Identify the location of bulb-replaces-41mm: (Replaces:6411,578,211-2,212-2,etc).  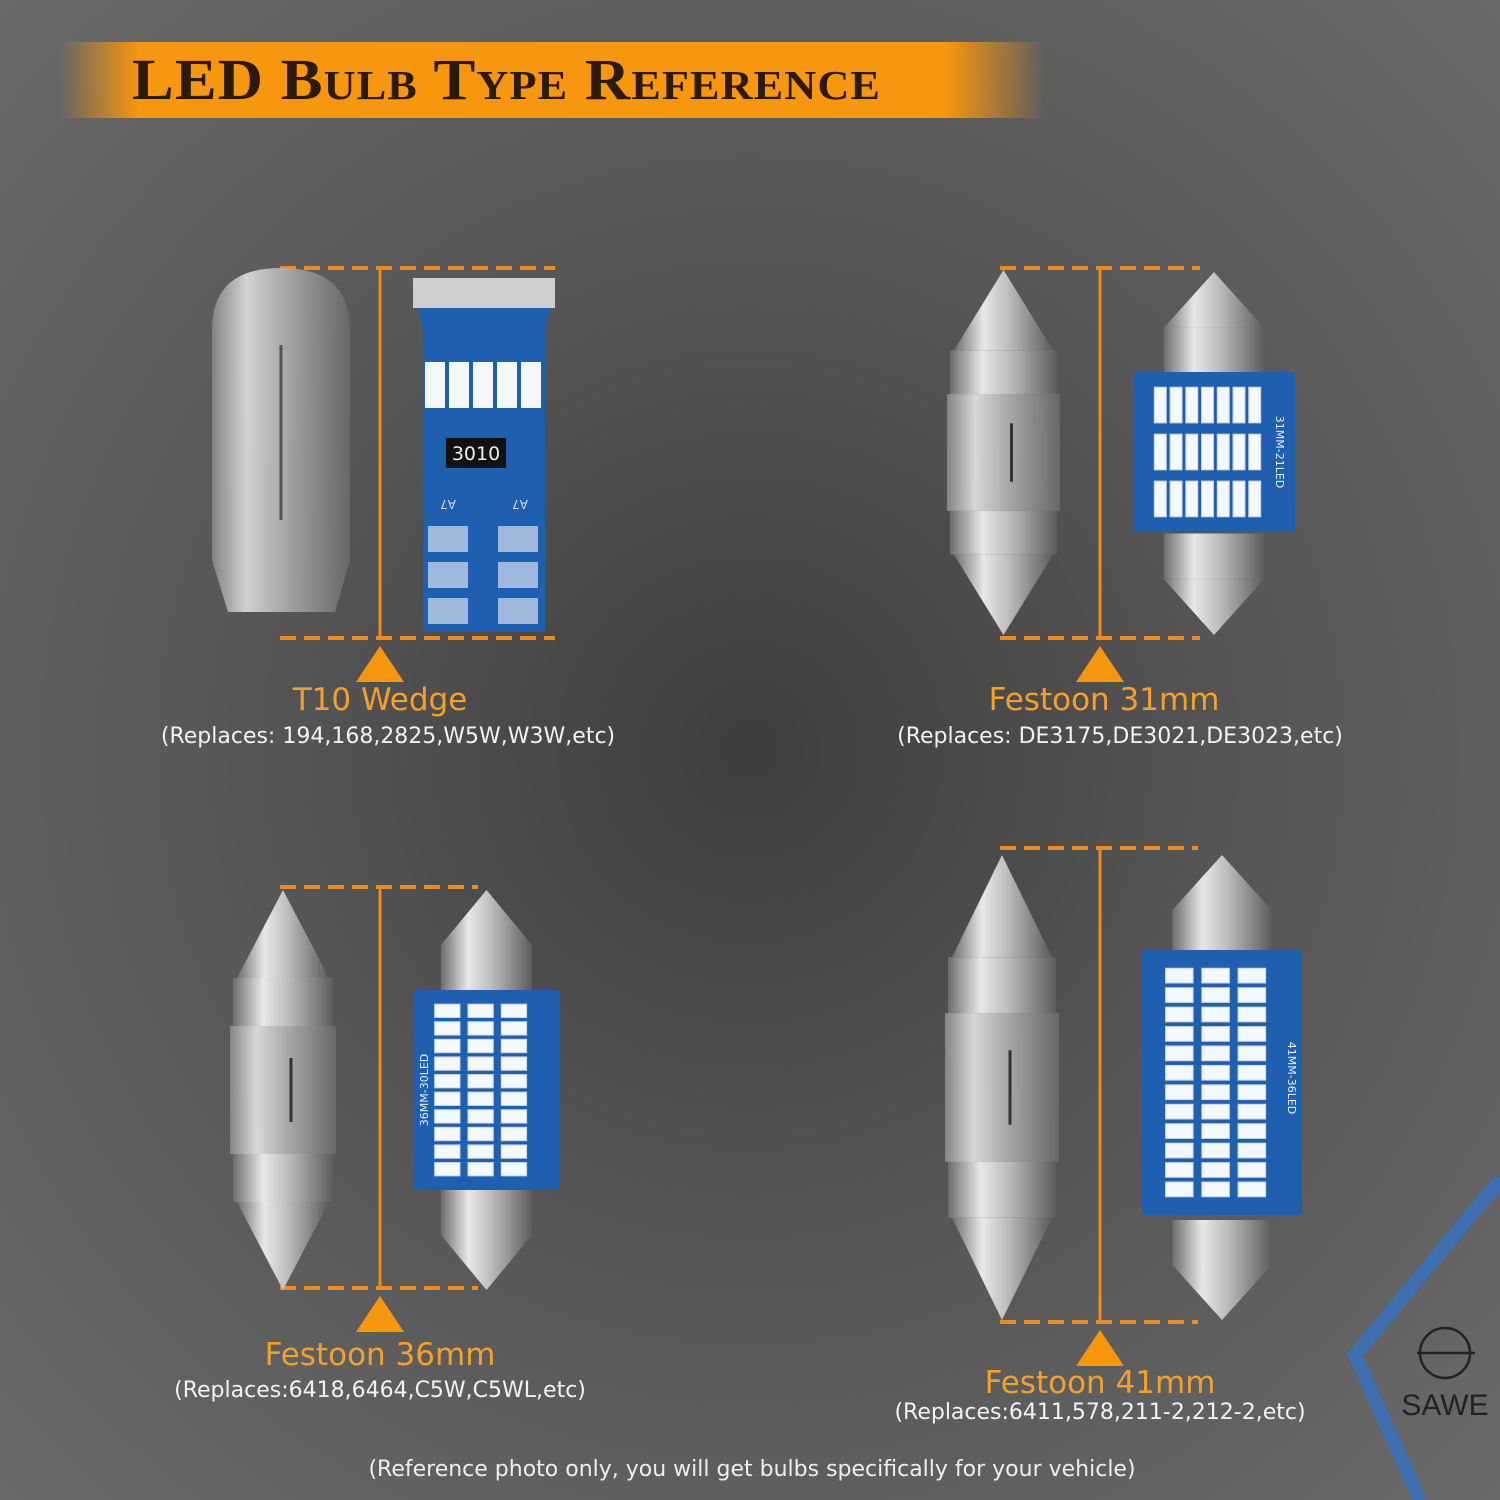
(1100, 1412).